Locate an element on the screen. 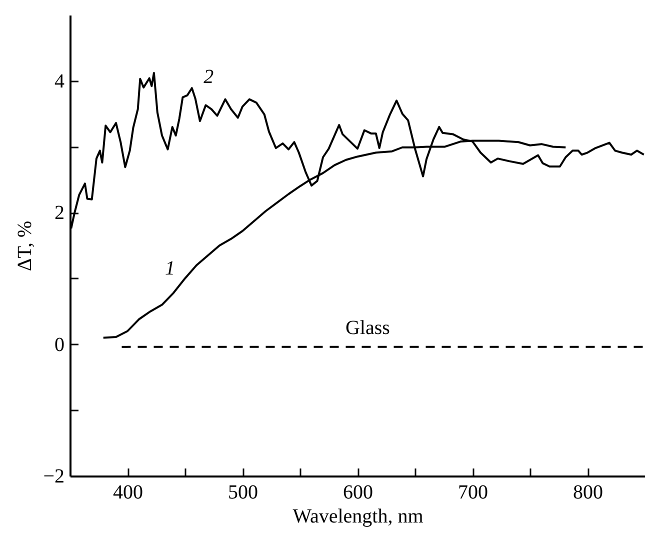 The height and width of the screenshot is (542, 645). y-tick-label: 4 is located at coordinates (59, 81).